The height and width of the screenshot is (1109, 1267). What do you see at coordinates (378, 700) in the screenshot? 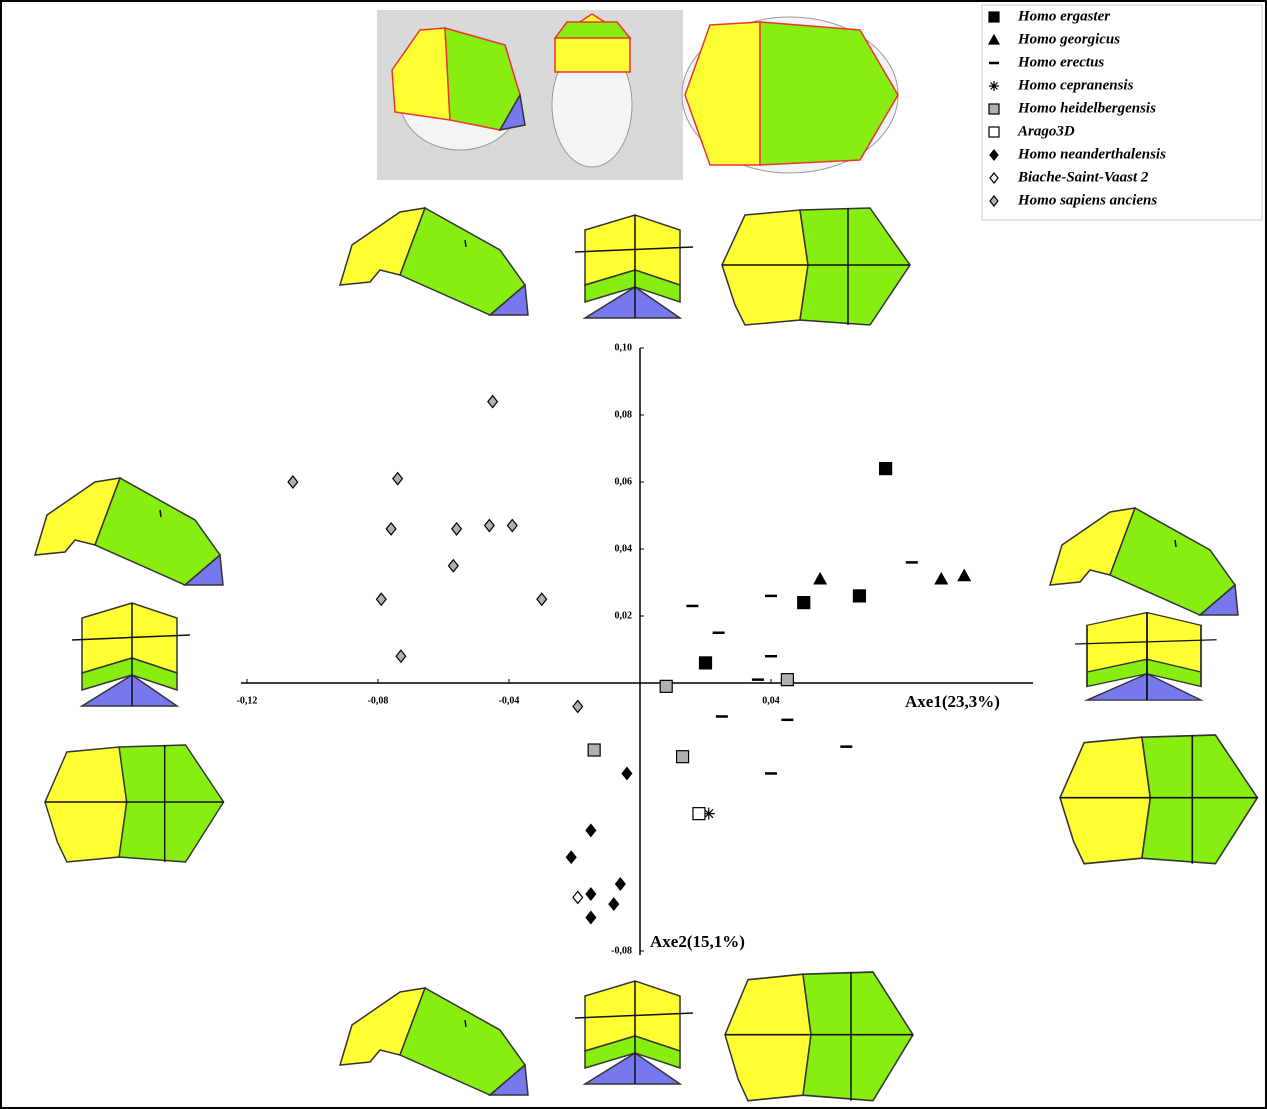
I see `x-tick-label: -0,08` at bounding box center [378, 700].